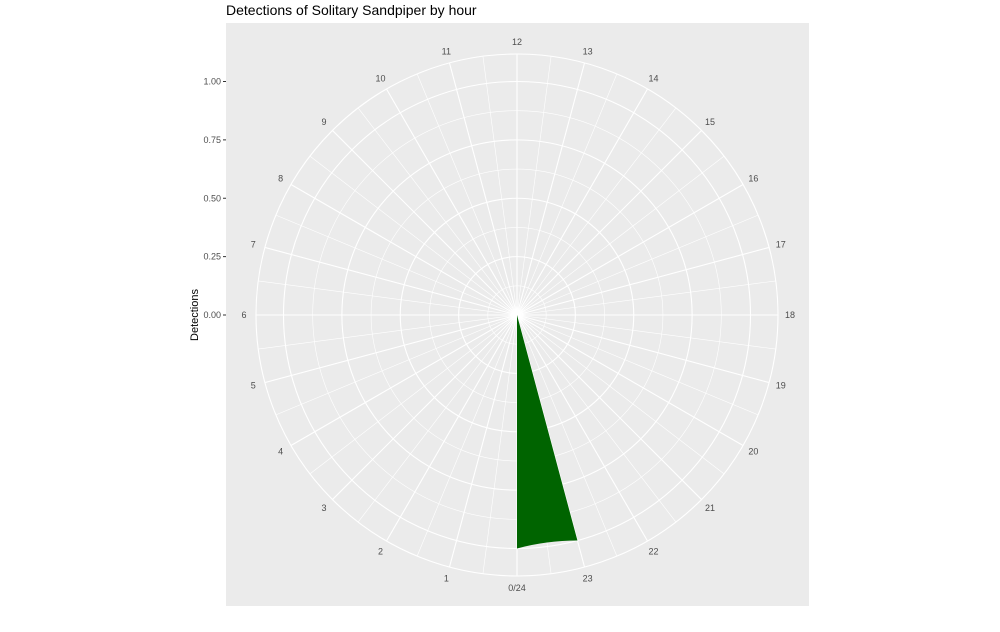 This screenshot has width=1000, height=632. Describe the element at coordinates (446, 51) in the screenshot. I see `angle-label: 11` at that location.